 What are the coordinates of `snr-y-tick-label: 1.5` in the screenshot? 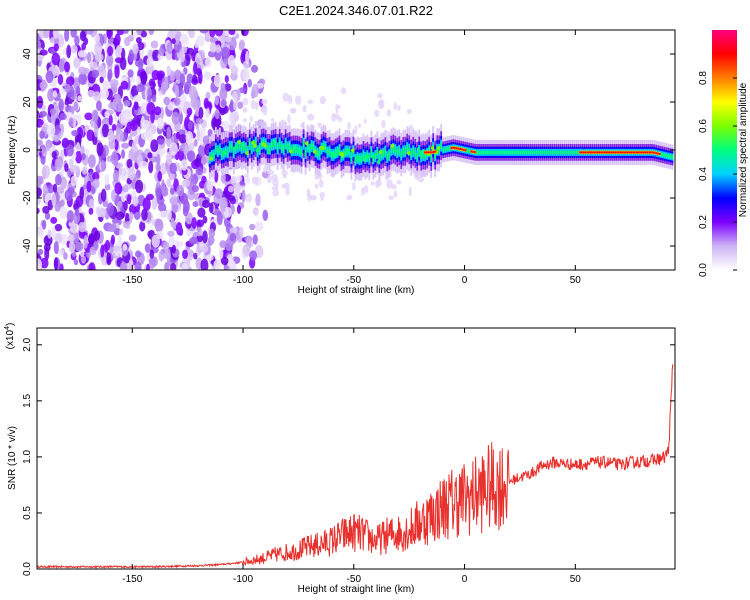 It's located at (27, 400).